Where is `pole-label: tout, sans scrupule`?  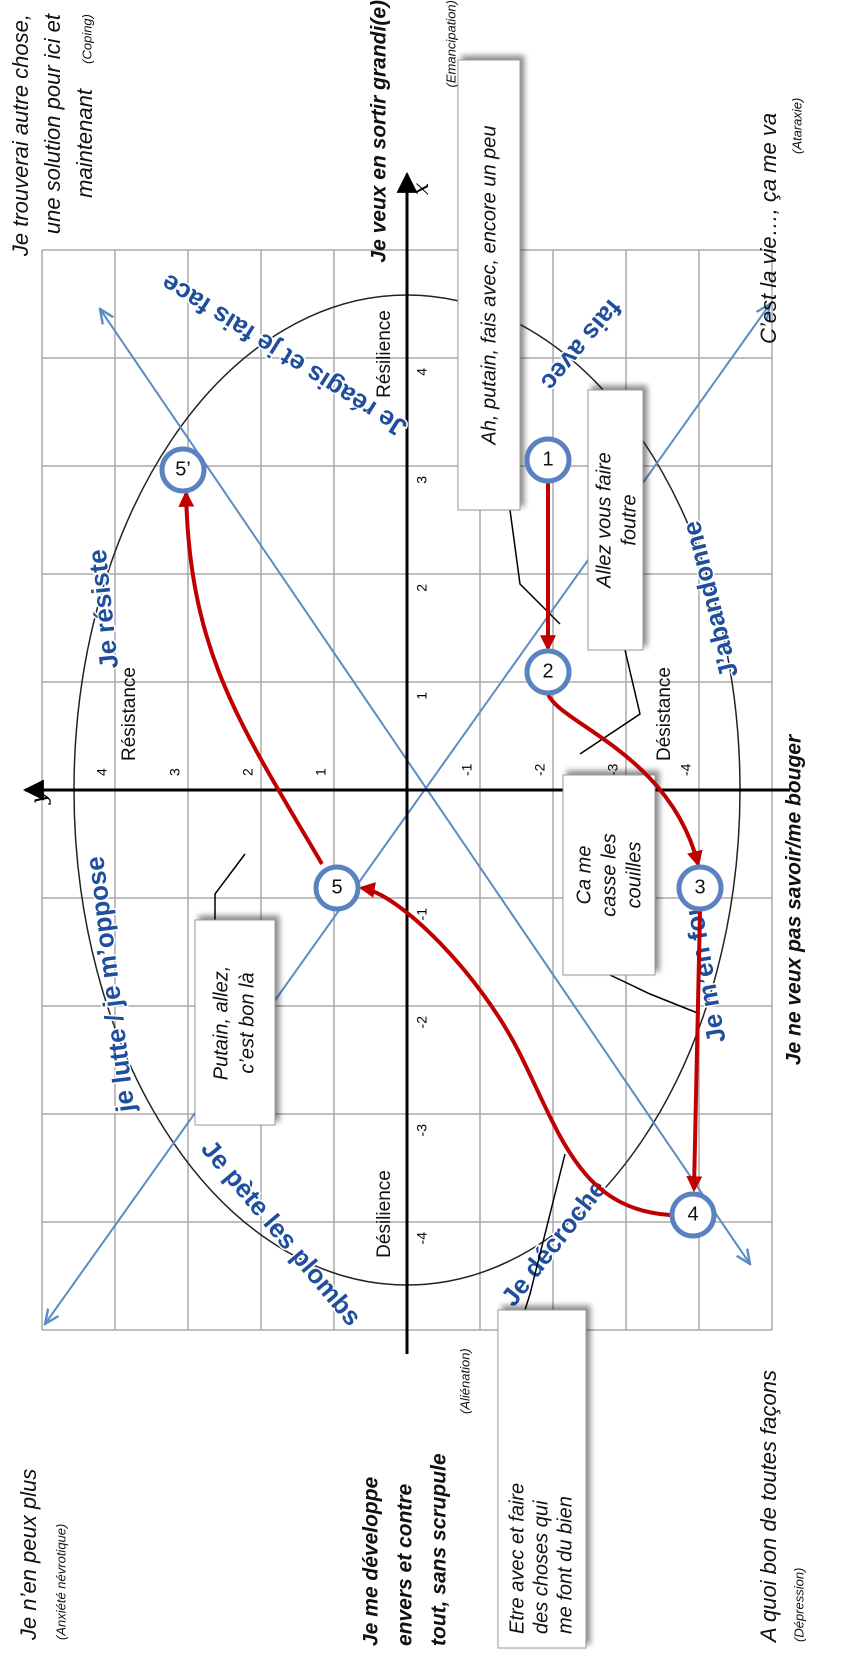
pole-label: tout, sans scrupule is located at coordinates (439, 1549).